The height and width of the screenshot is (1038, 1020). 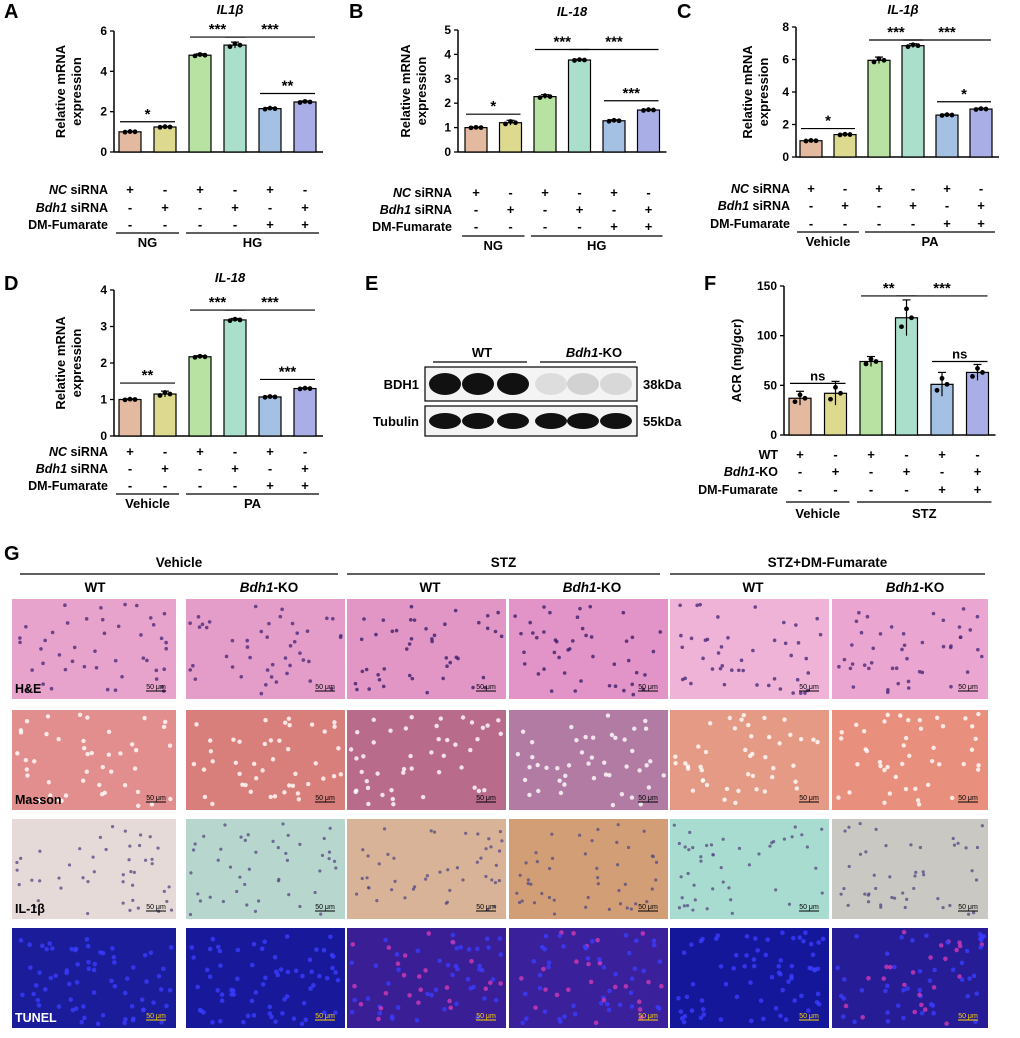 I want to click on genotype-header: Bdh1-KO, so click(x=592, y=587).